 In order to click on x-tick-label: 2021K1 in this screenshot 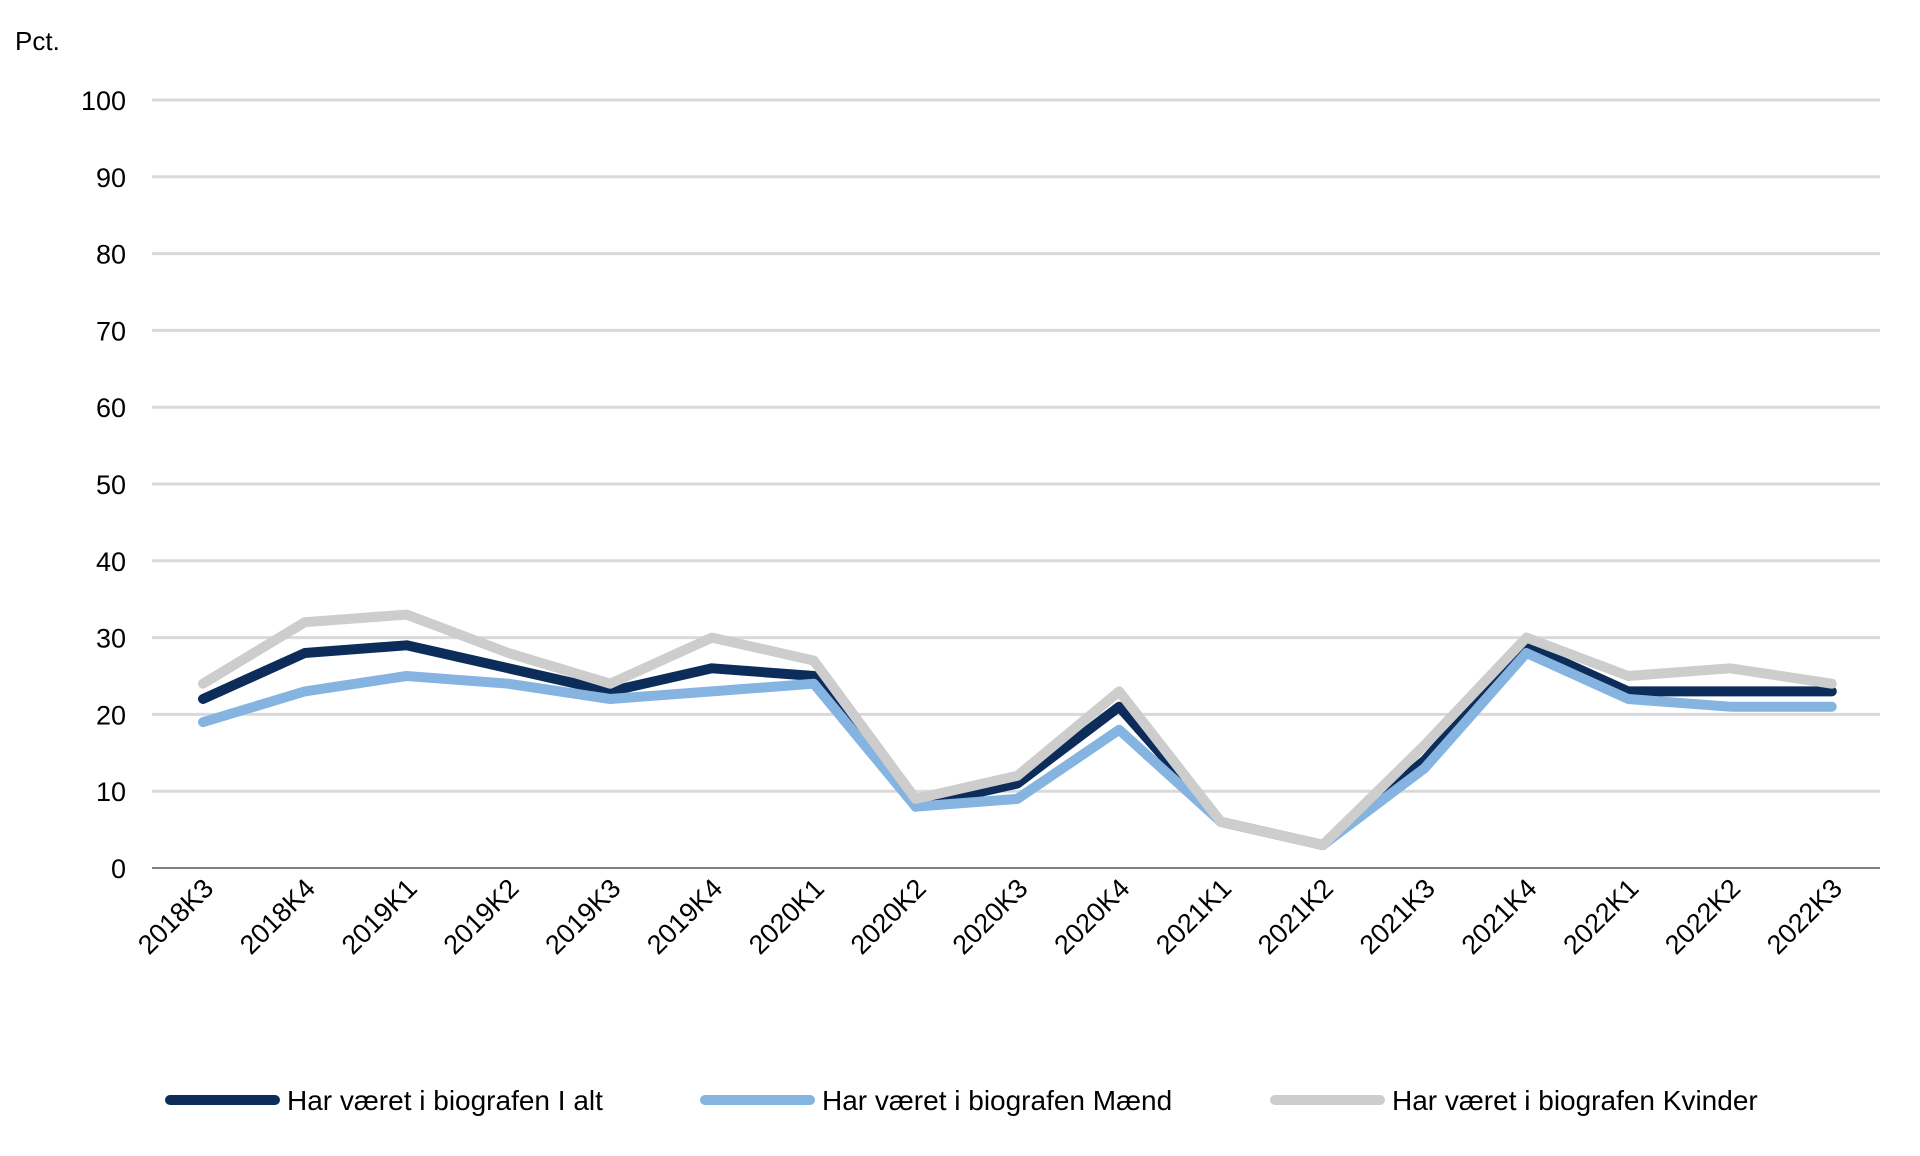, I will do `click(1193, 916)`.